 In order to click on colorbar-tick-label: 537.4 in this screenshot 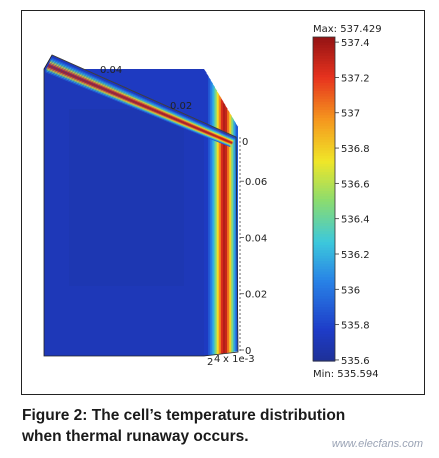, I will do `click(355, 43)`.